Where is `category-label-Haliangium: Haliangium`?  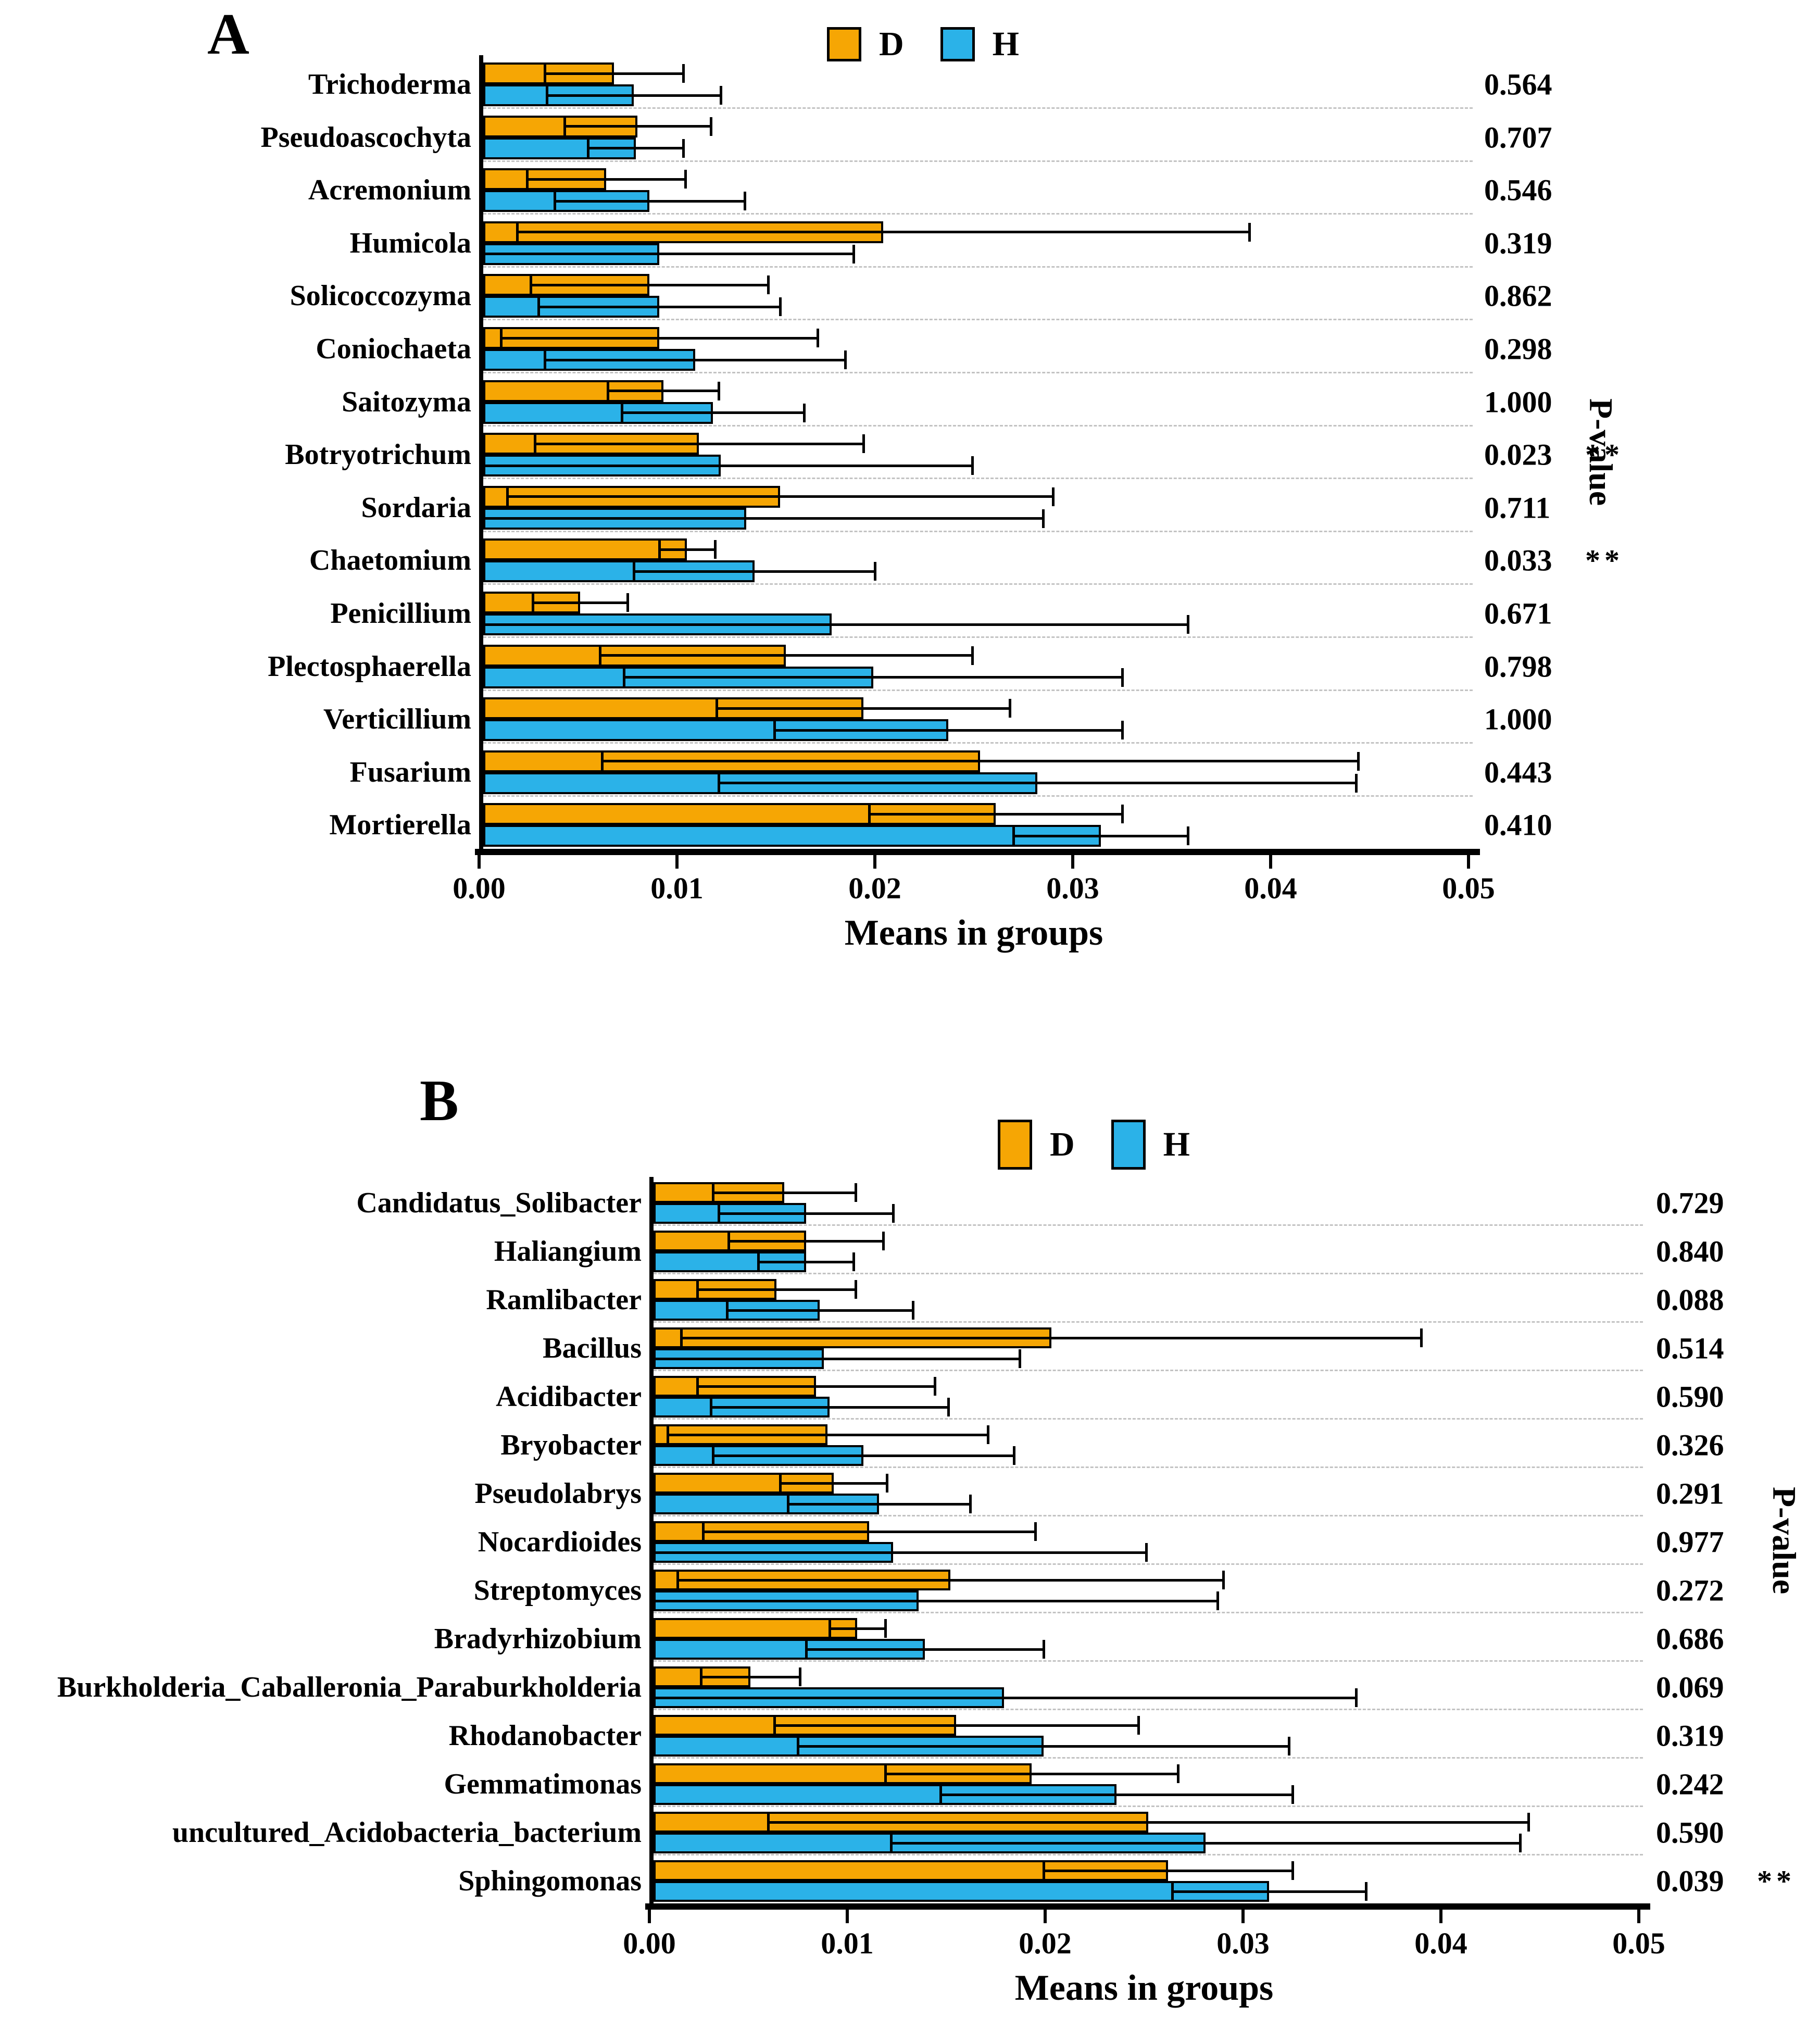 category-label-Haliangium: Haliangium is located at coordinates (568, 1251).